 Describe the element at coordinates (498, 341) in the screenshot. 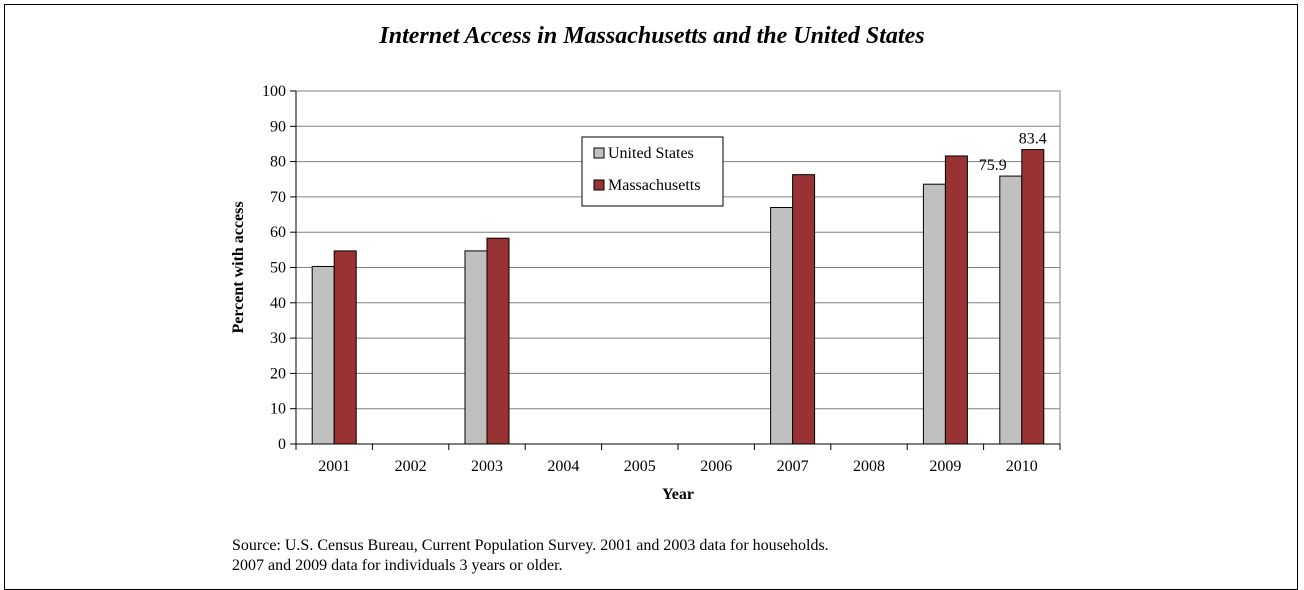

I see `bar-massachusetts-2003` at that location.